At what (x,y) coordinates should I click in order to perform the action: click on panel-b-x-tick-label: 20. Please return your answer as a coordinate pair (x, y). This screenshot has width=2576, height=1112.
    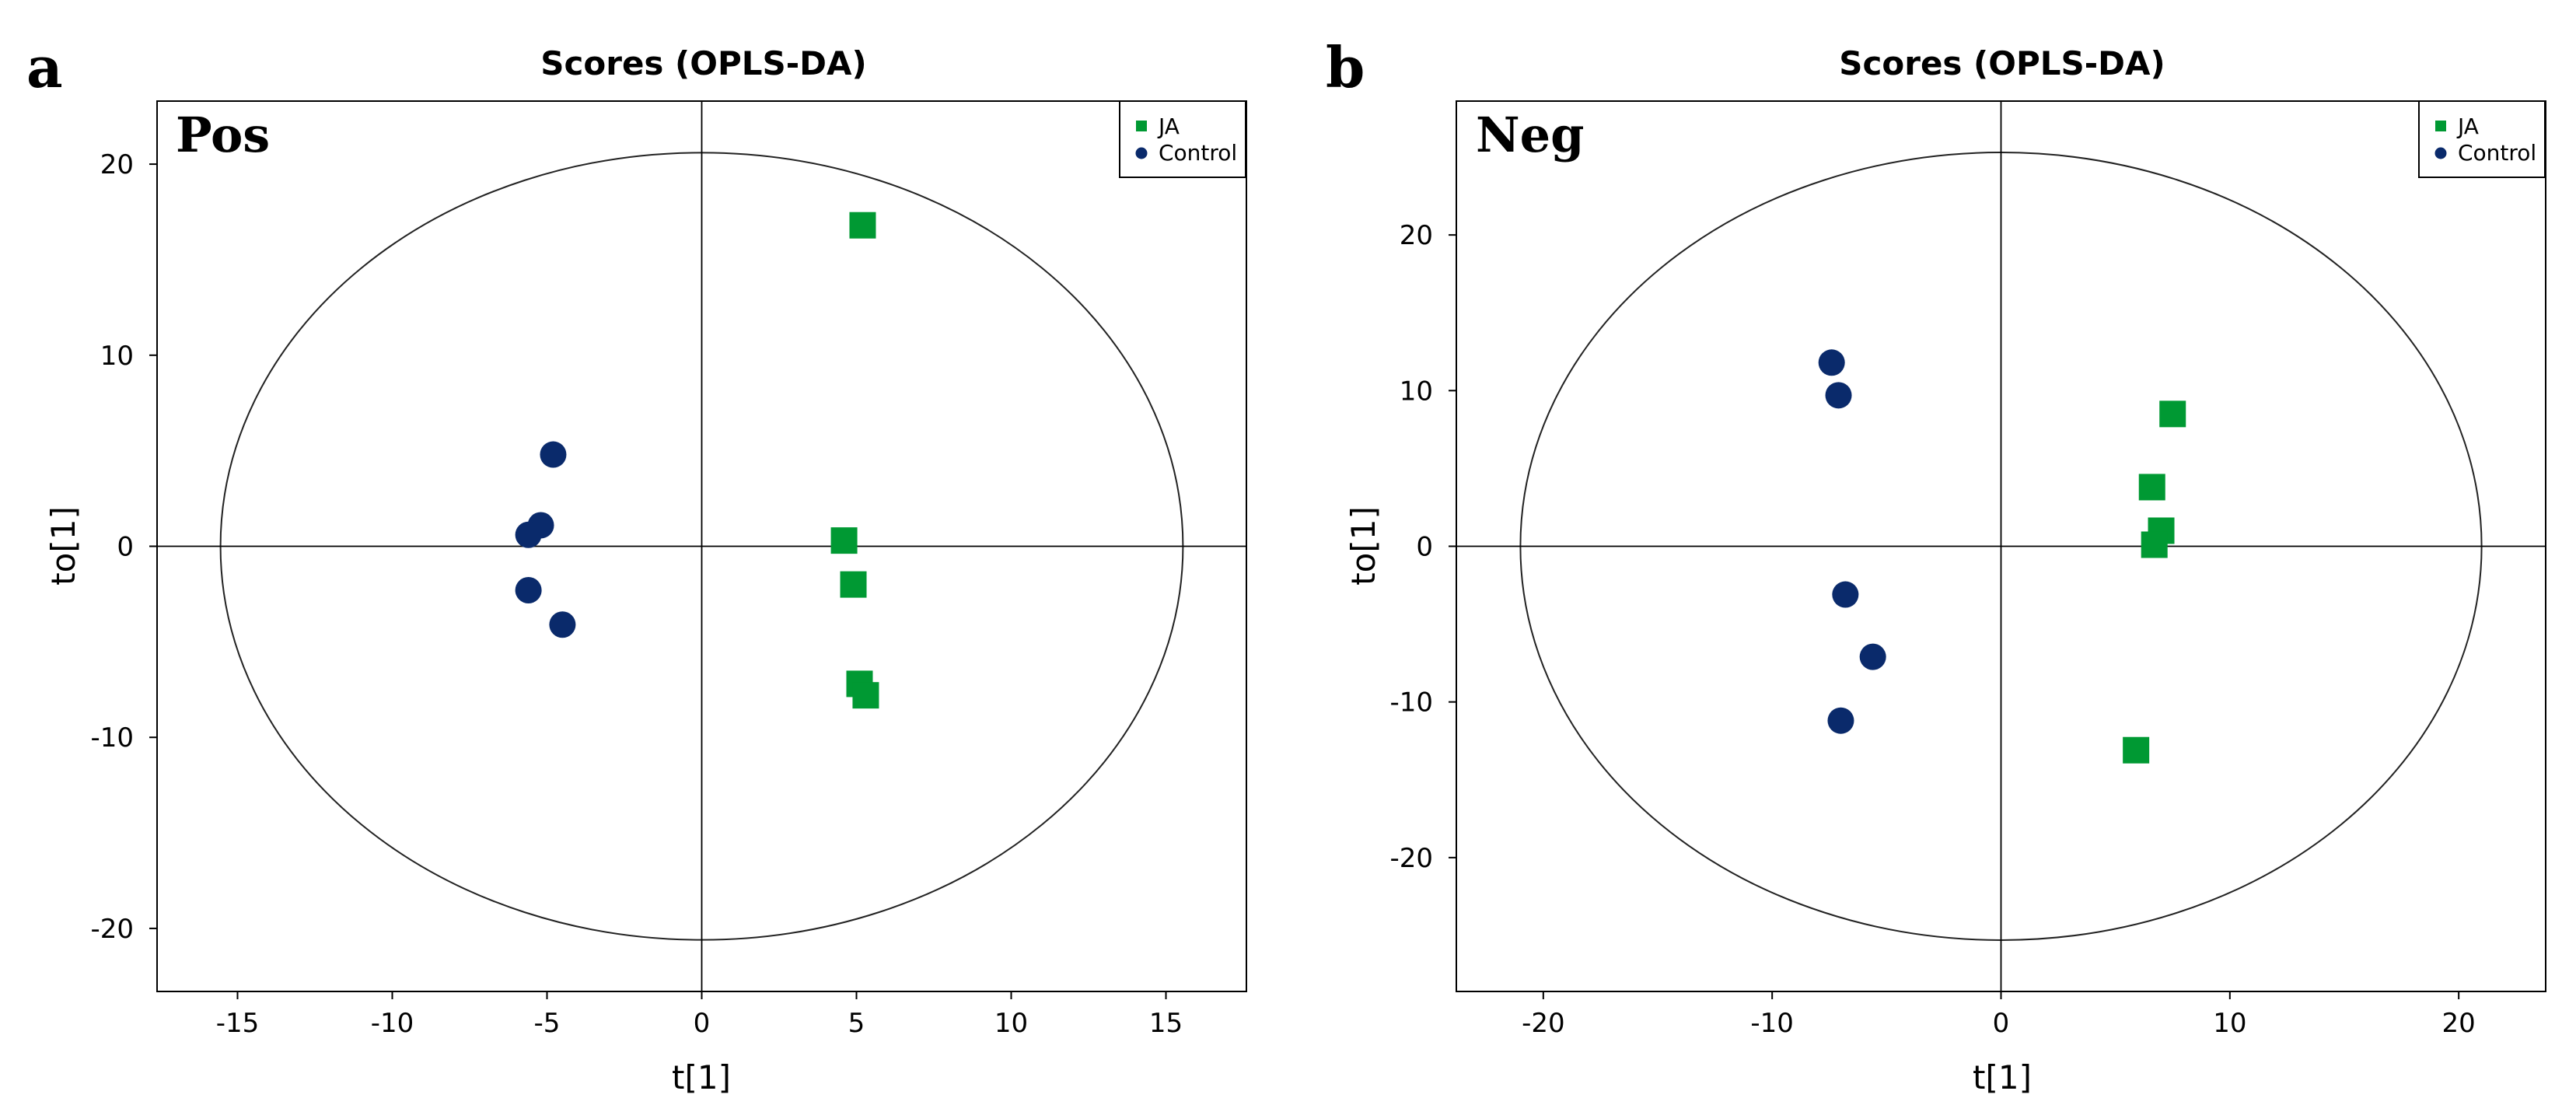
    Looking at the image, I should click on (2459, 1023).